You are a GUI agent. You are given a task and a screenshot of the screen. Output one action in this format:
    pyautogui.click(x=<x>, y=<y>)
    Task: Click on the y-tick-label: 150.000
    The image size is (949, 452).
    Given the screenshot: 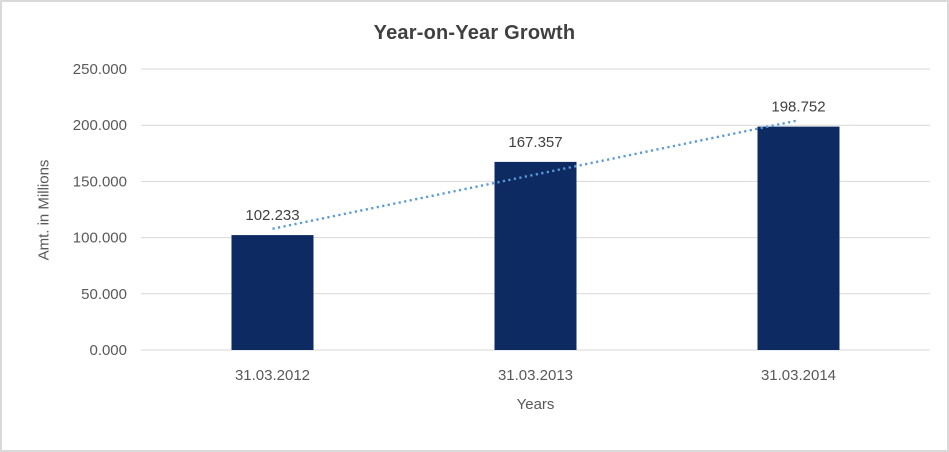 What is the action you would take?
    pyautogui.click(x=100, y=181)
    